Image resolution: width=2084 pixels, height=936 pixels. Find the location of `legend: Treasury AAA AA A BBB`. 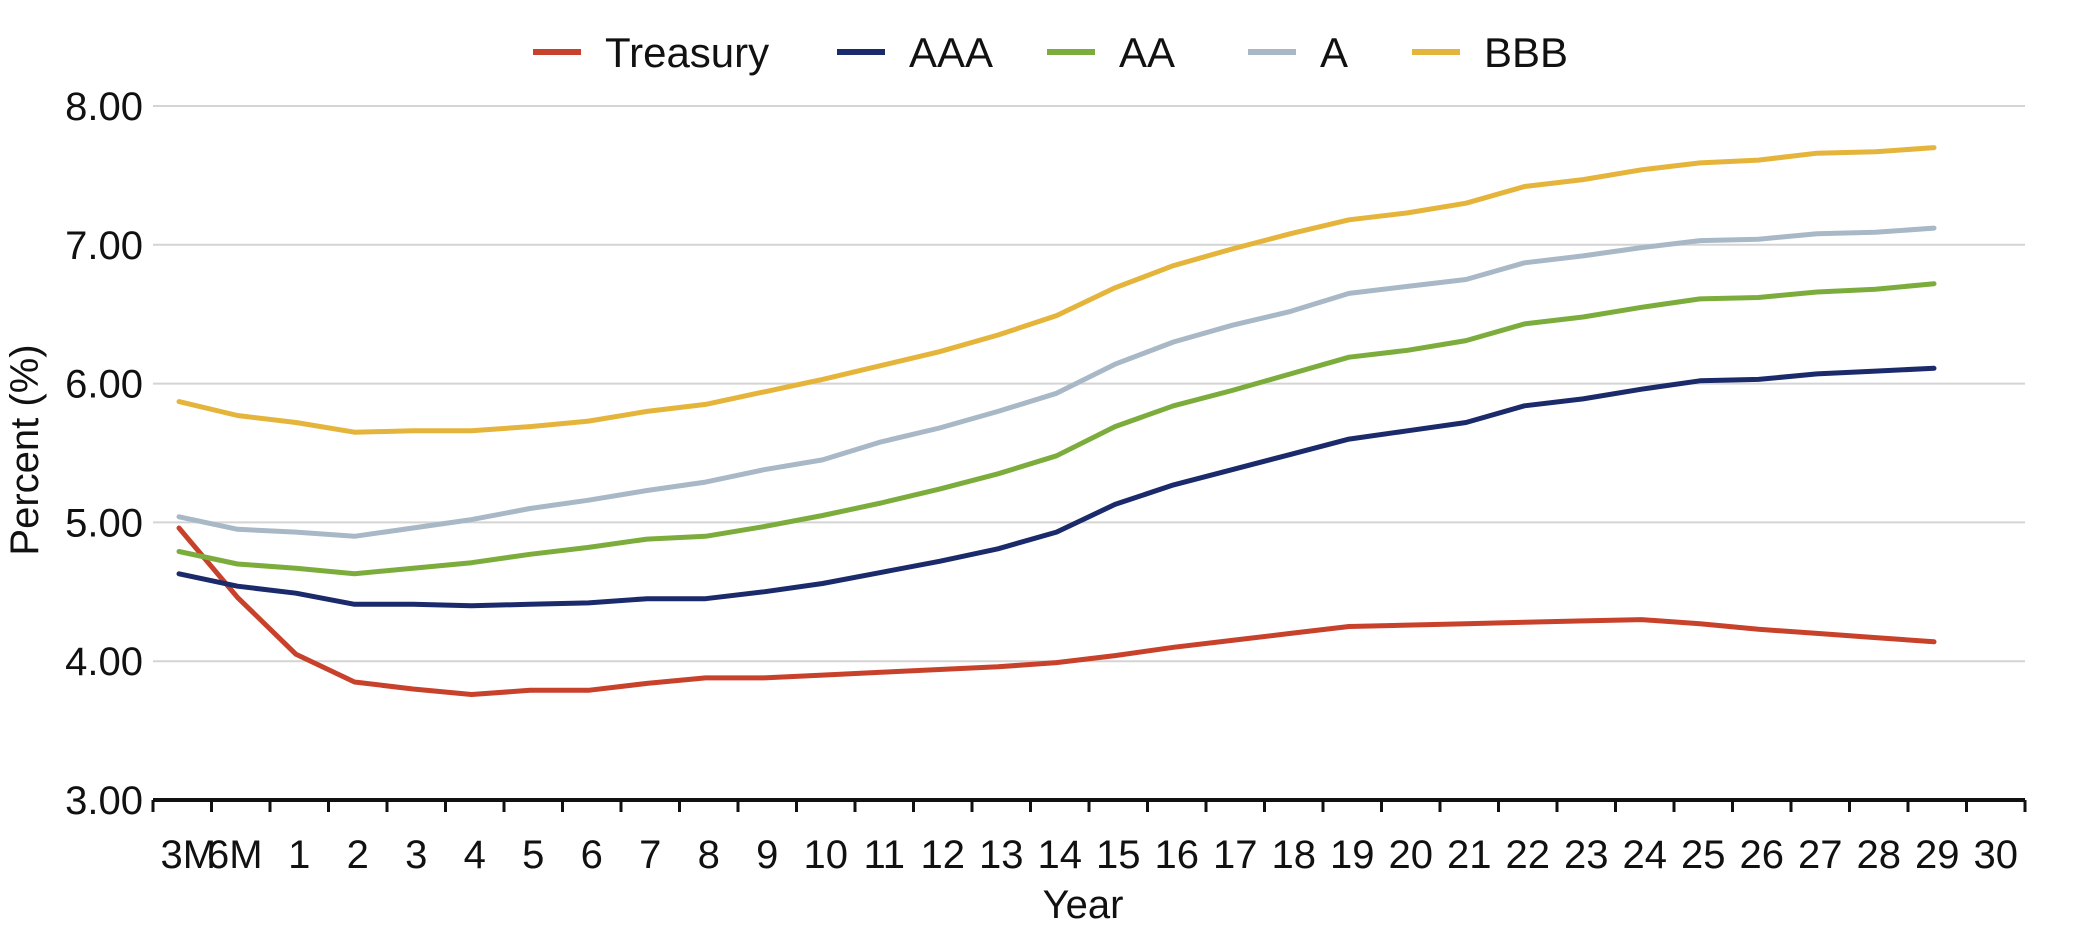

legend: Treasury AAA AA A BBB is located at coordinates (1050, 52).